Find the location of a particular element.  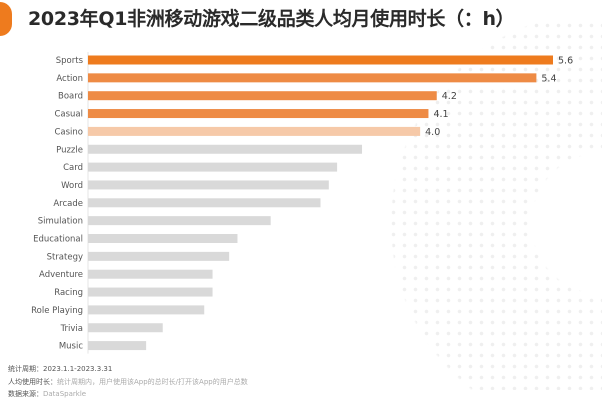

chart-title: 2023年Q1非洲移动游戏二级品类人均月使用时长（：h） is located at coordinates (271, 19).